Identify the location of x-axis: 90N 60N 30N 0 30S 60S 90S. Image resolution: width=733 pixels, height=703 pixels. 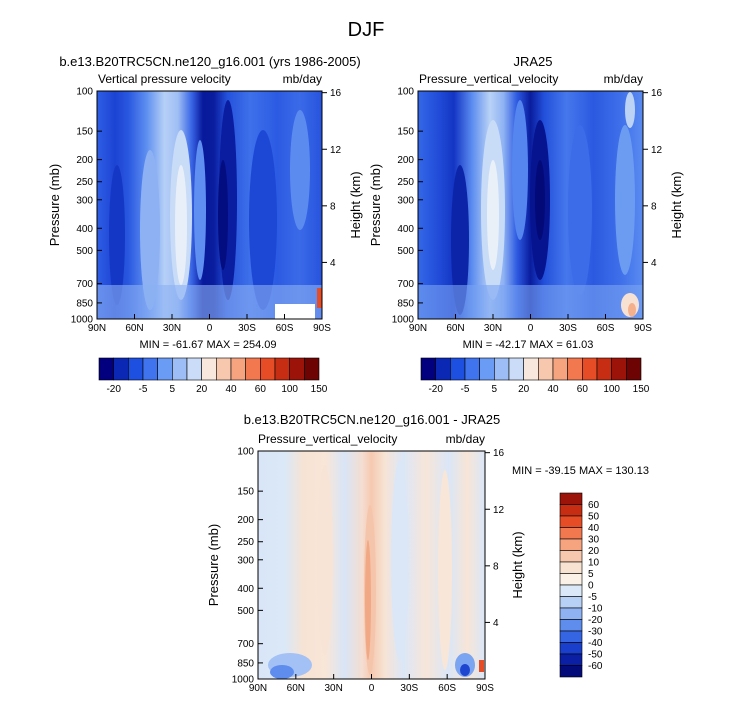
(371, 684).